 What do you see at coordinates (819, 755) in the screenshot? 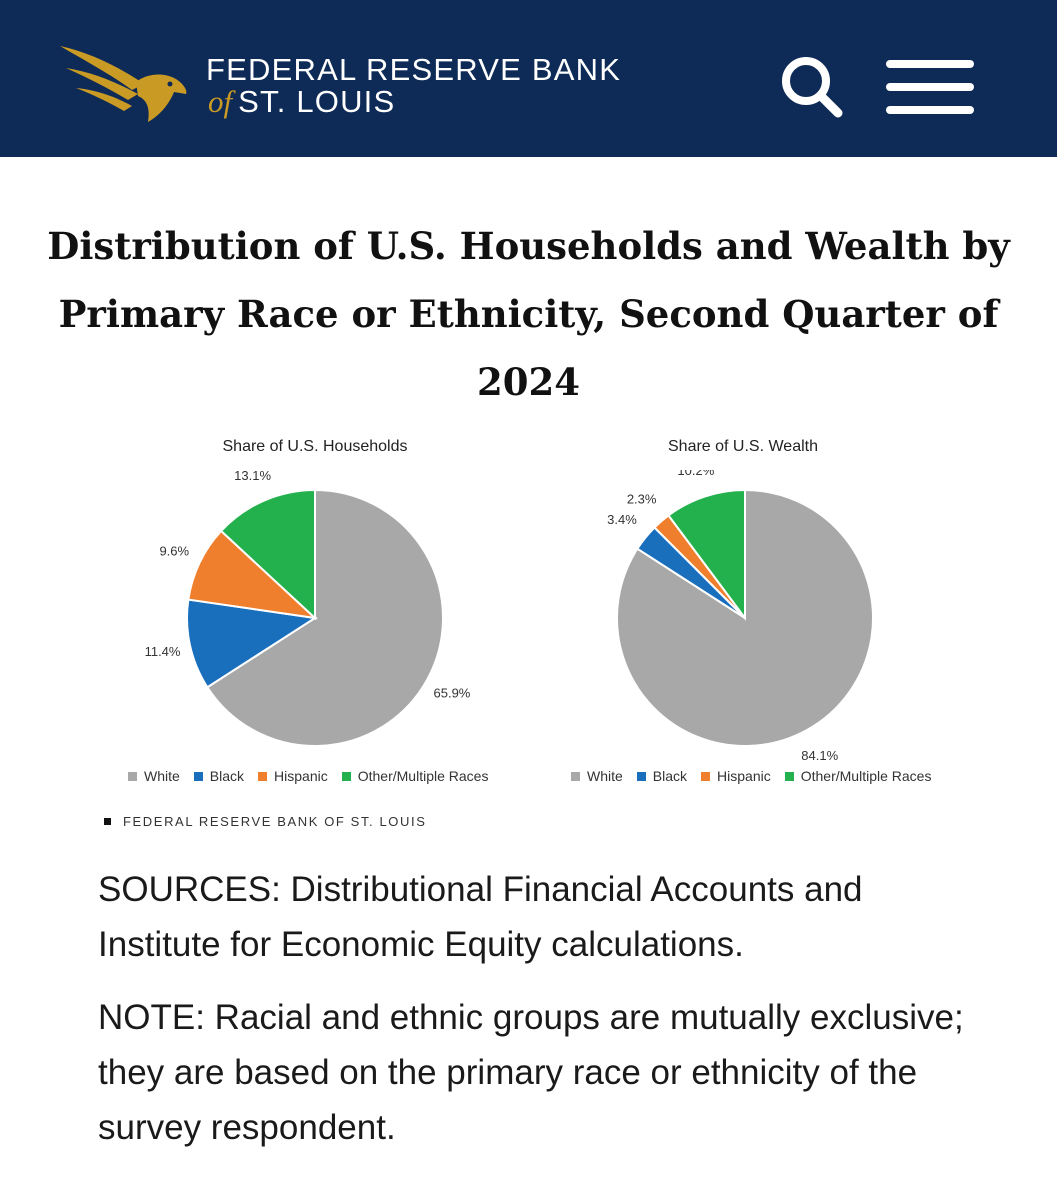
I see `data-label-white: 84.1%` at bounding box center [819, 755].